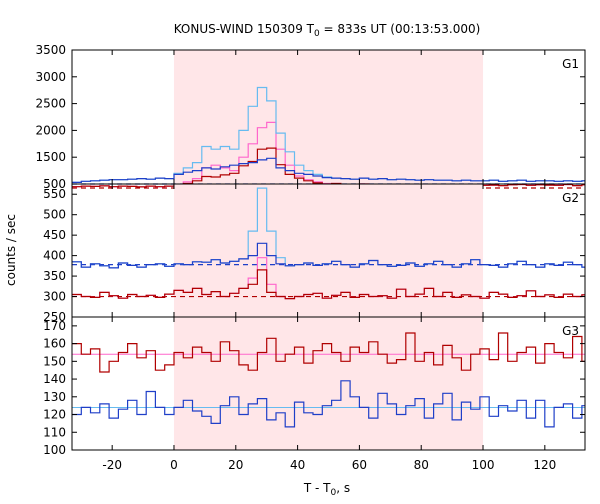 The image size is (600, 504). What do you see at coordinates (50, 104) in the screenshot?
I see `y-tick-label: 2500` at bounding box center [50, 104].